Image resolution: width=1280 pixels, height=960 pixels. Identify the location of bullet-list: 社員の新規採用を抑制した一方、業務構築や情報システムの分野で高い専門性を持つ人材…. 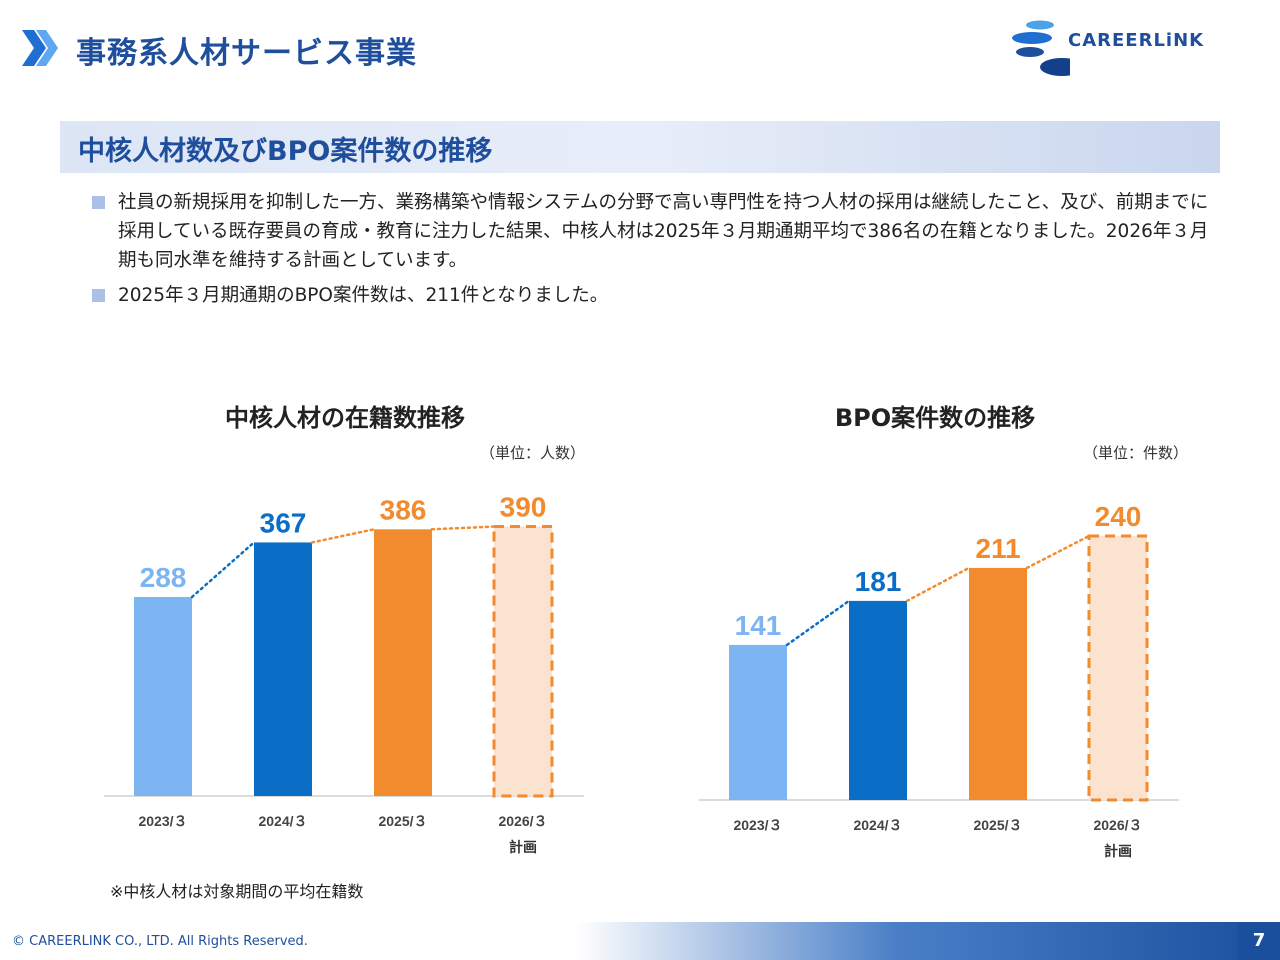
(657, 251).